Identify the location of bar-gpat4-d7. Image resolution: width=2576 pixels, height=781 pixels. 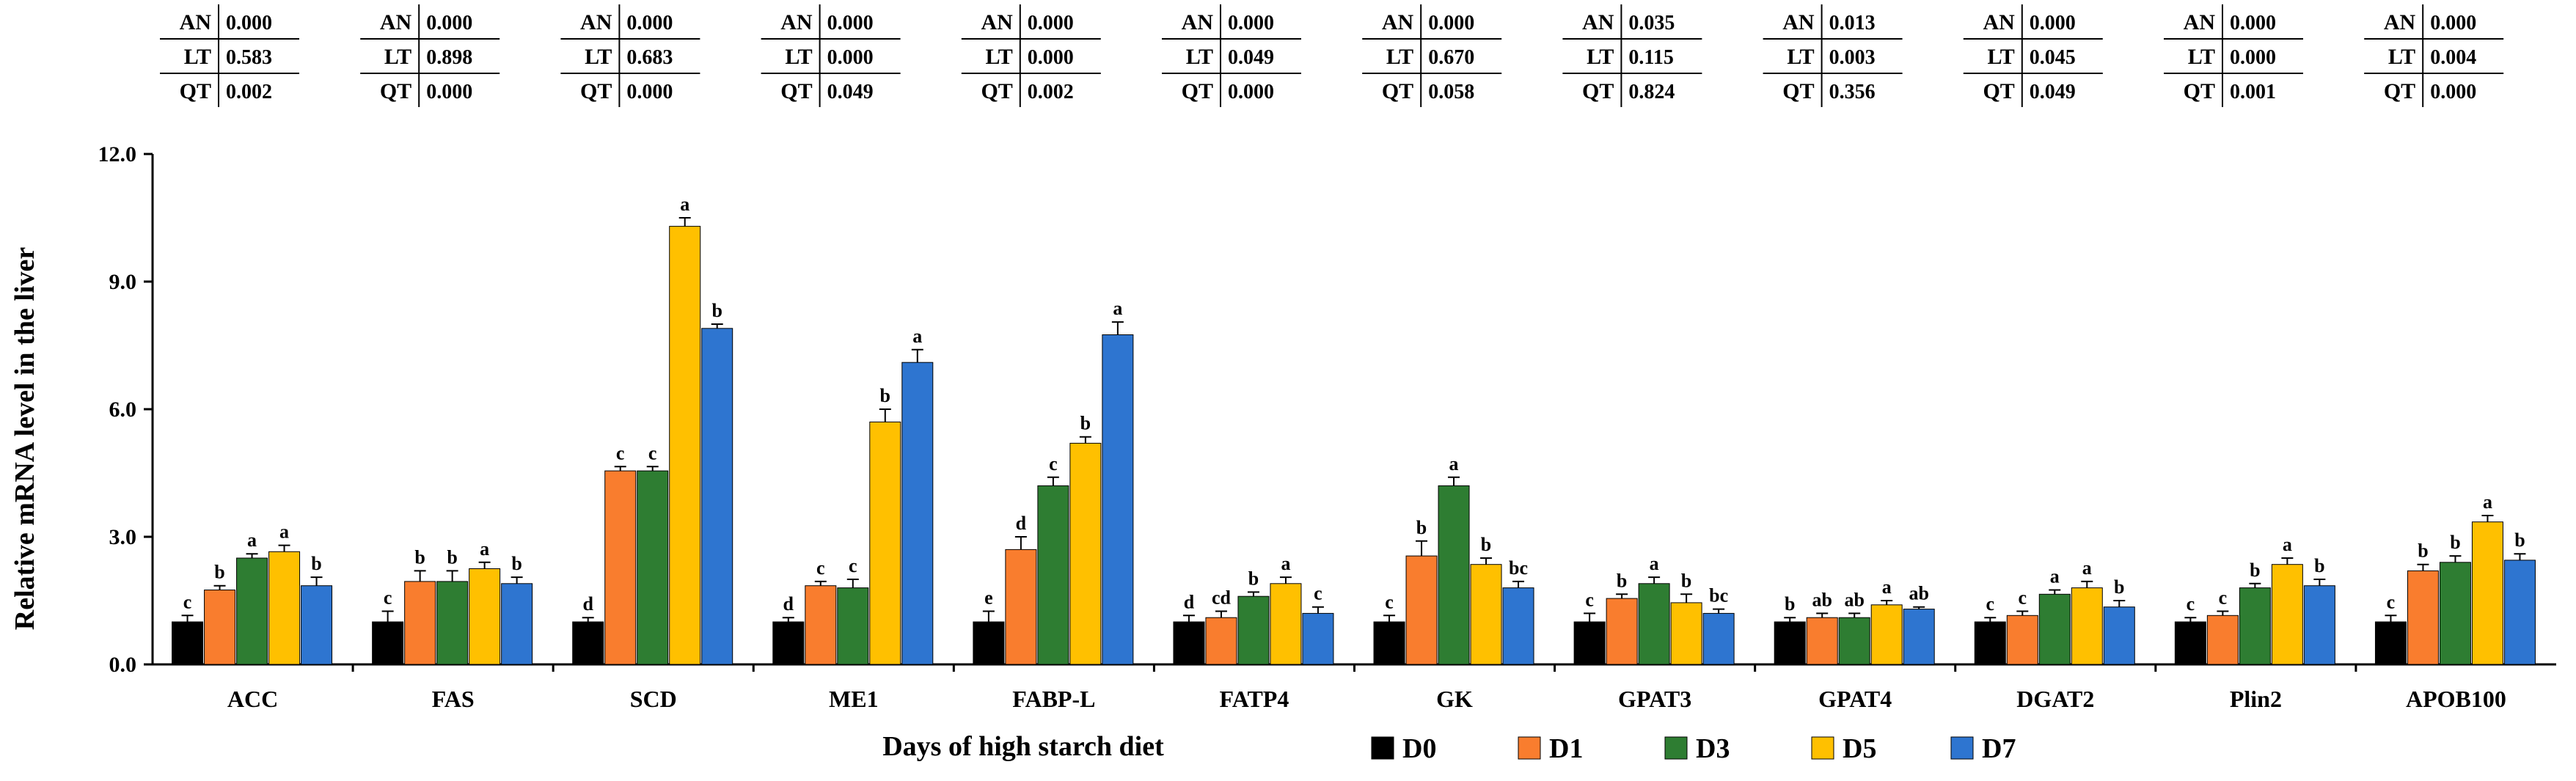
(1919, 637).